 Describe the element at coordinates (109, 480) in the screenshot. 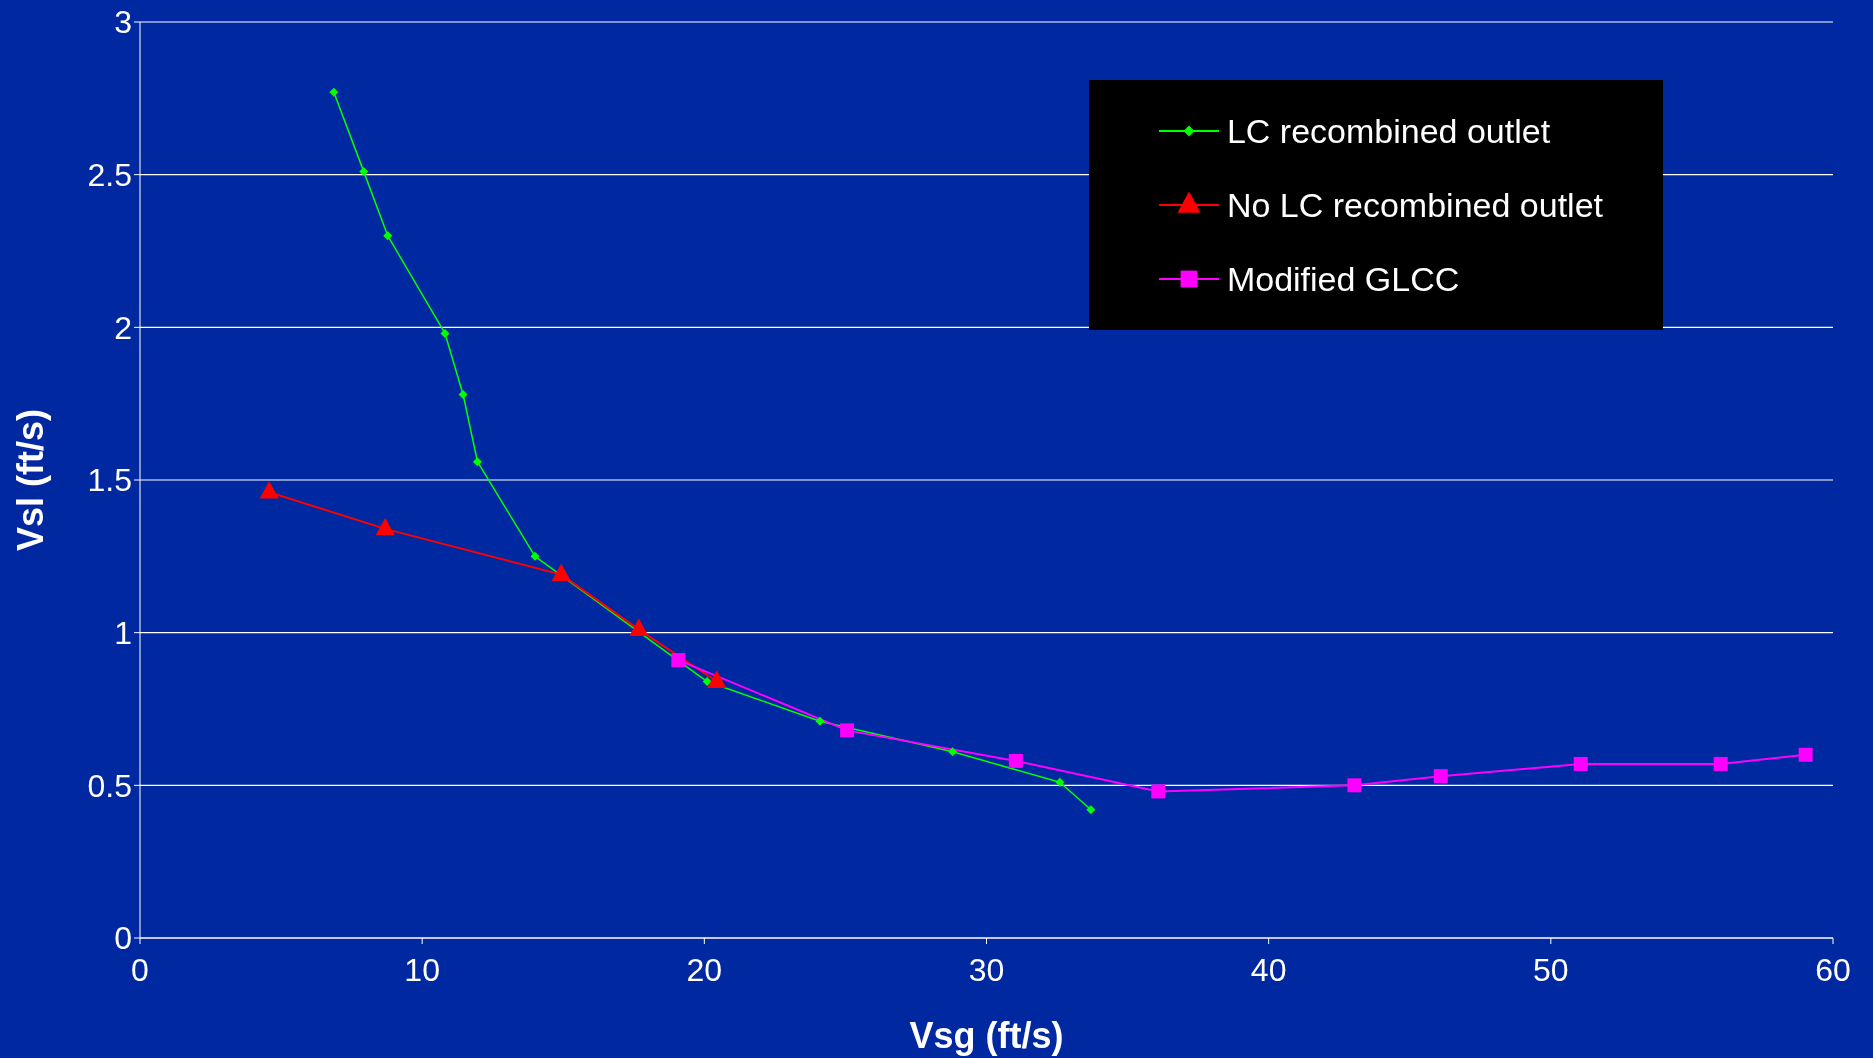

I see `y-tick-label: 1.5` at that location.